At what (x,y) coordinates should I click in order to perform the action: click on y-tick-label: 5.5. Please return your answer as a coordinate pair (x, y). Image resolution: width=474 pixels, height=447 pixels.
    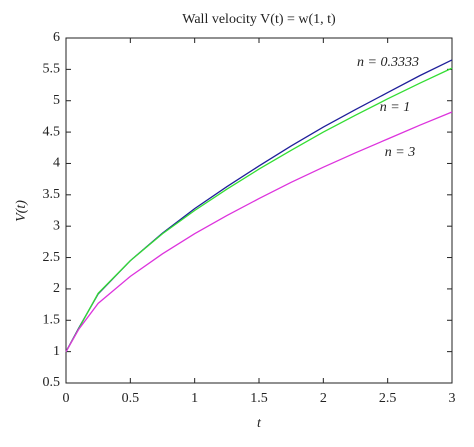
    Looking at the image, I should click on (52, 69).